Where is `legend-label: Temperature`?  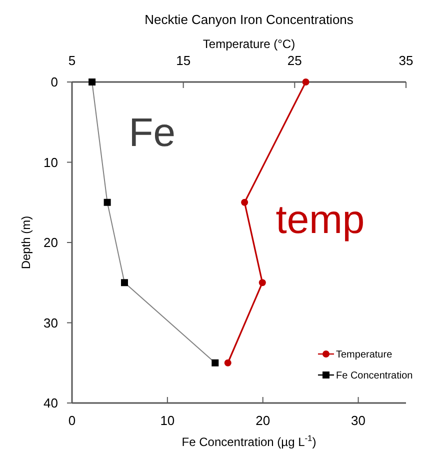 legend-label: Temperature is located at coordinates (364, 355).